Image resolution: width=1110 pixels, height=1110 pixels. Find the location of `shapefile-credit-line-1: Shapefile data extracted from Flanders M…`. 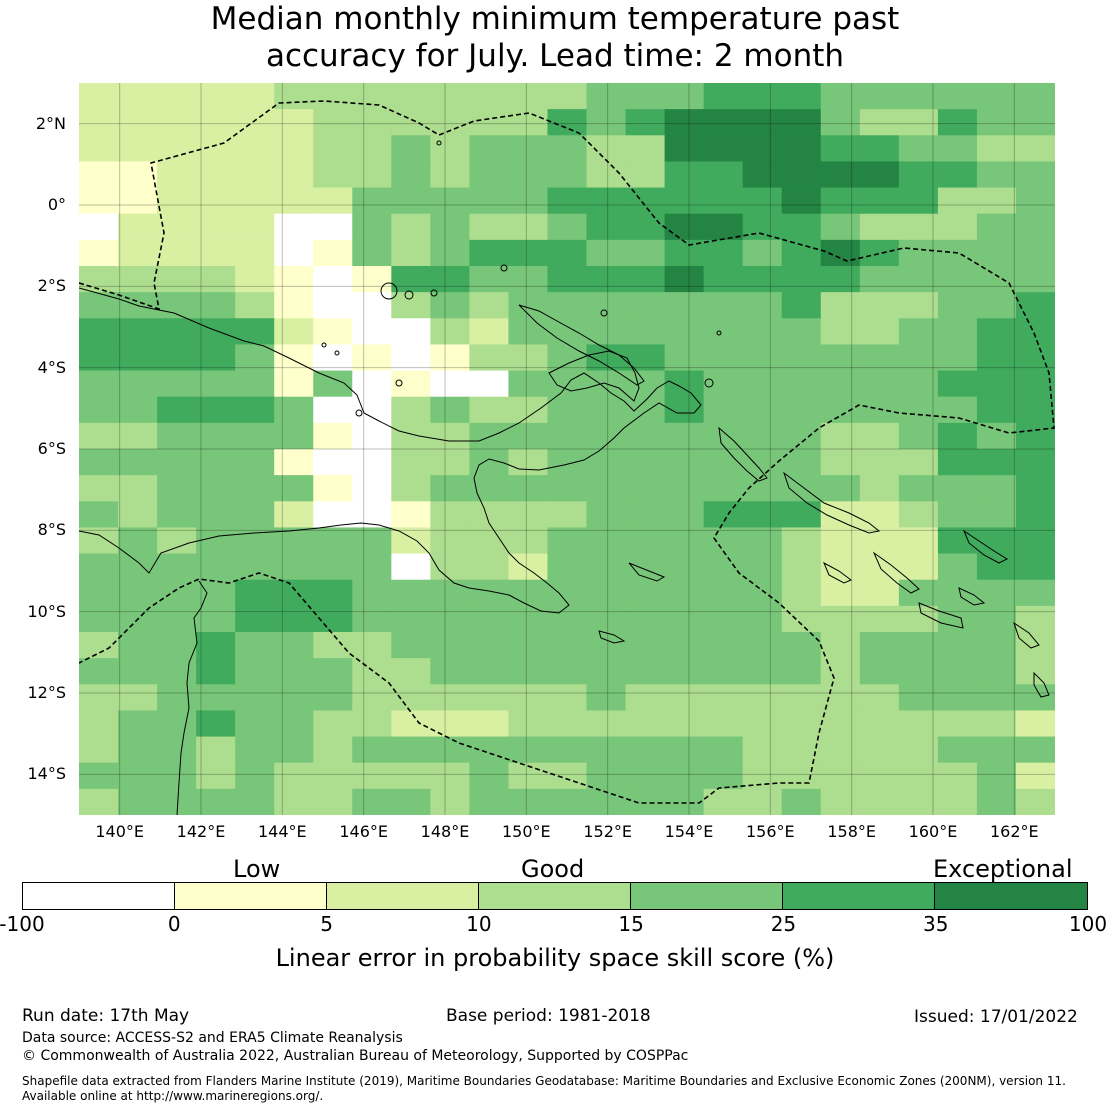

shapefile-credit-line-1: Shapefile data extracted from Flanders M… is located at coordinates (544, 1081).